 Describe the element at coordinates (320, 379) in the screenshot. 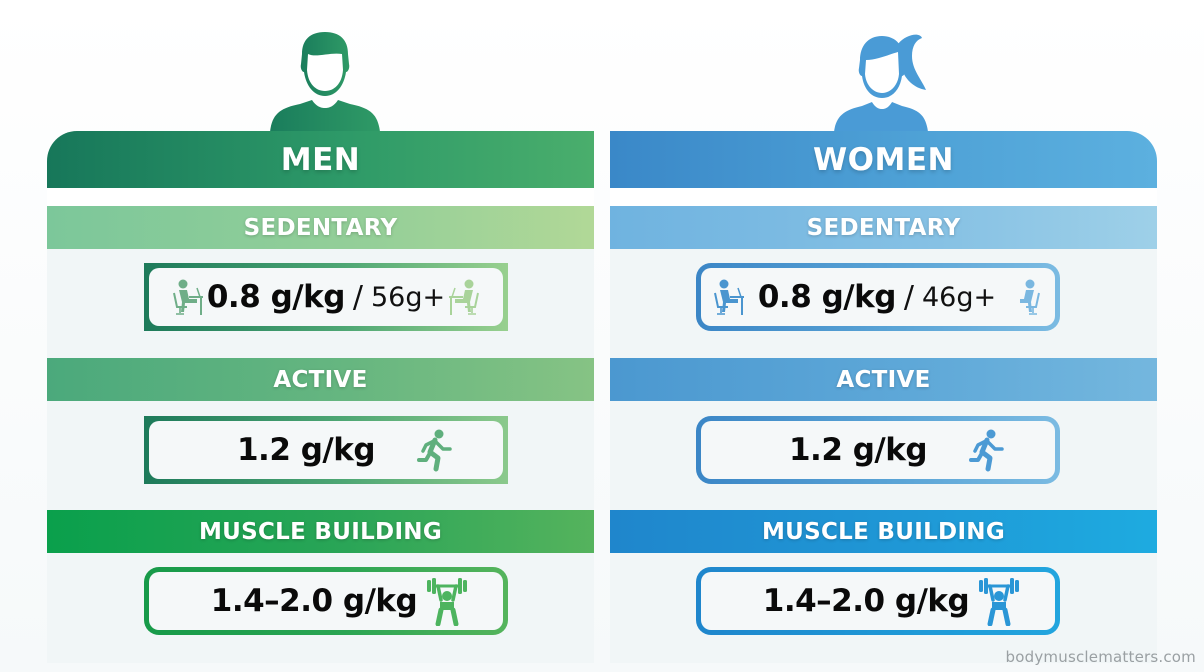

I see `men-active-label: ACTIVE` at that location.